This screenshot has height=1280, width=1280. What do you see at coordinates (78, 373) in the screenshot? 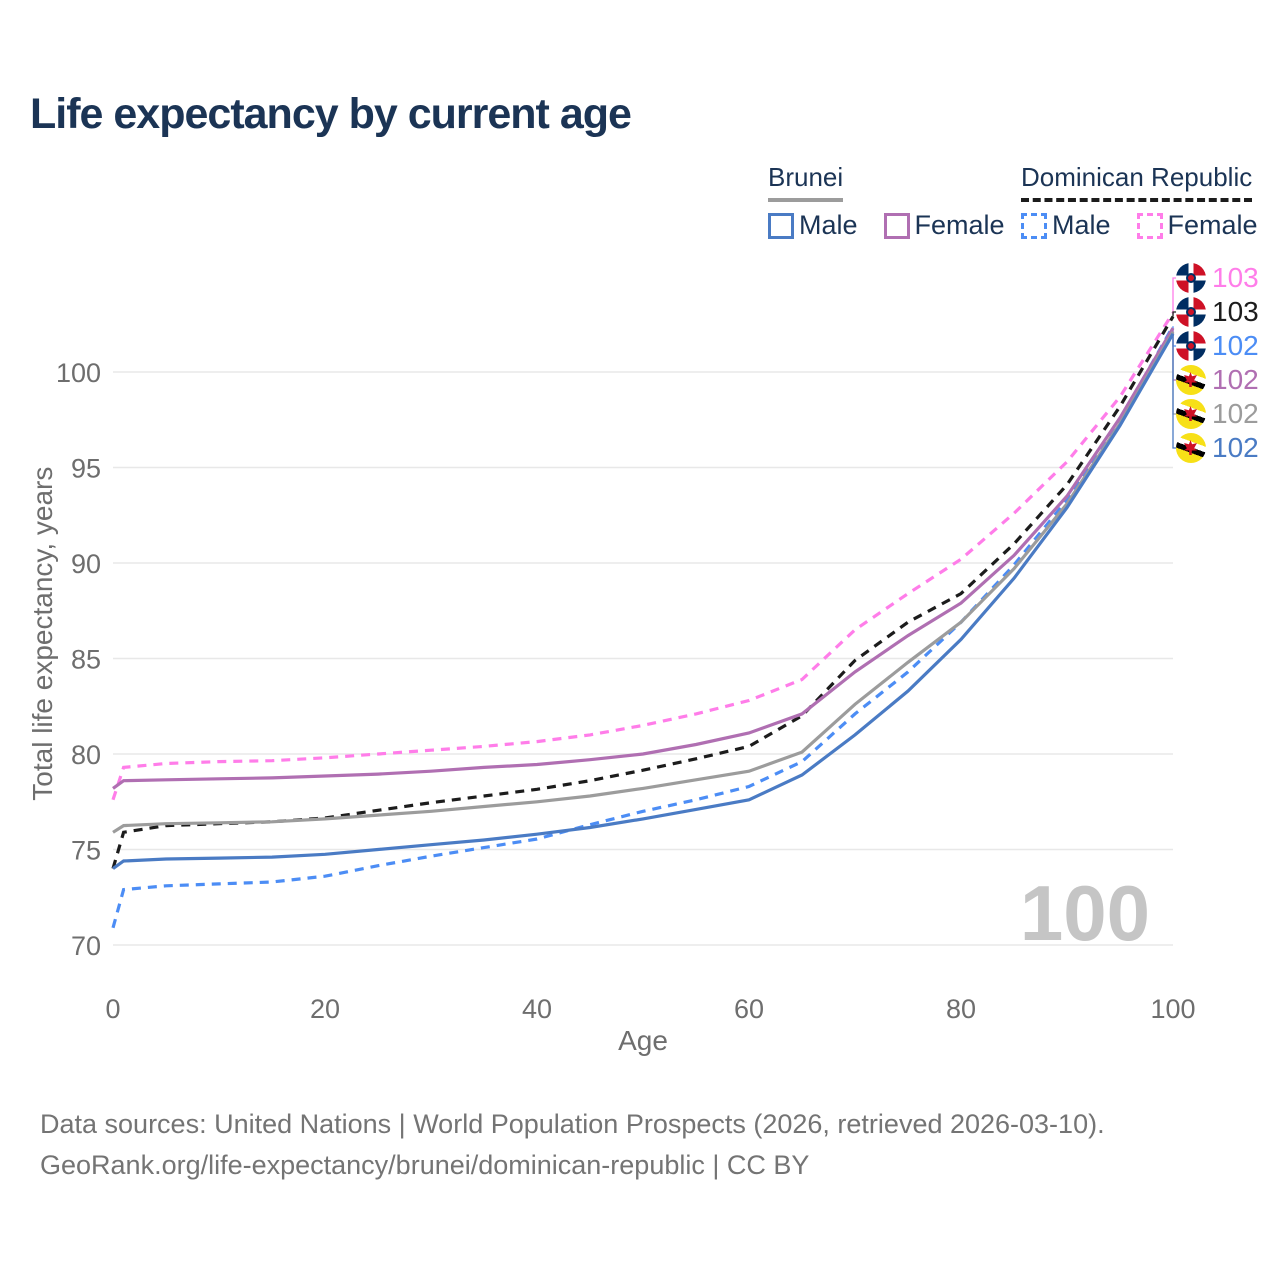
I see `y-tick-label: 100` at bounding box center [78, 373].